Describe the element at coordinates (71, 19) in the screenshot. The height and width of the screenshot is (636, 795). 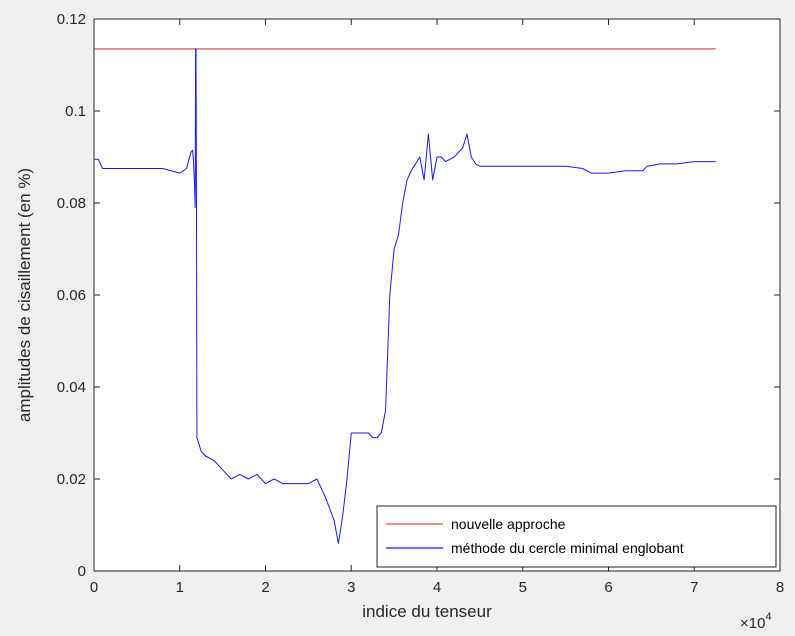
I see `y-tick-label: 0.12` at that location.